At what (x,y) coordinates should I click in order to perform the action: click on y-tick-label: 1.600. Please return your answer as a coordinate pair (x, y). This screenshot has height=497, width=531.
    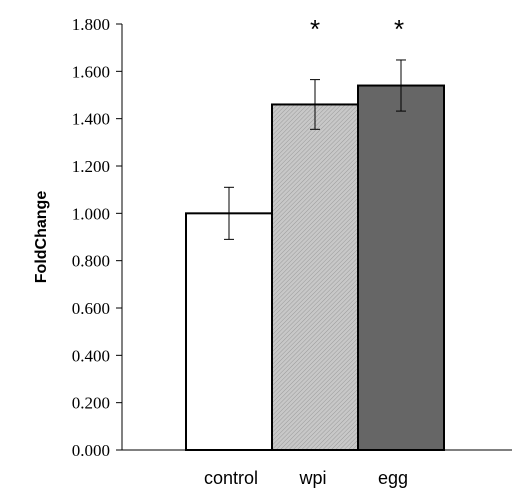
    Looking at the image, I should click on (91, 71).